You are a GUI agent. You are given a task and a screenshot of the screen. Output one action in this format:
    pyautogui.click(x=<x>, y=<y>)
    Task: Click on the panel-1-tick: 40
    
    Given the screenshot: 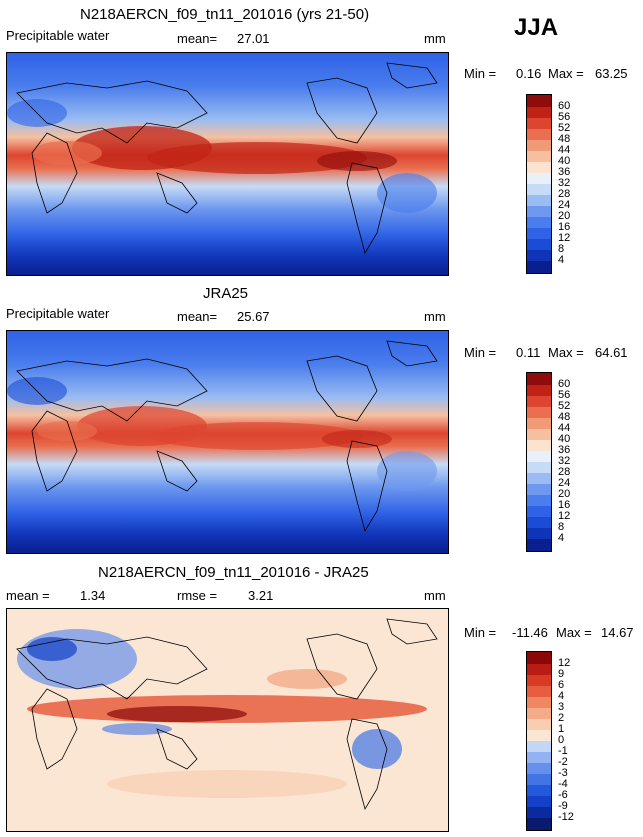 What is the action you would take?
    pyautogui.click(x=564, y=161)
    